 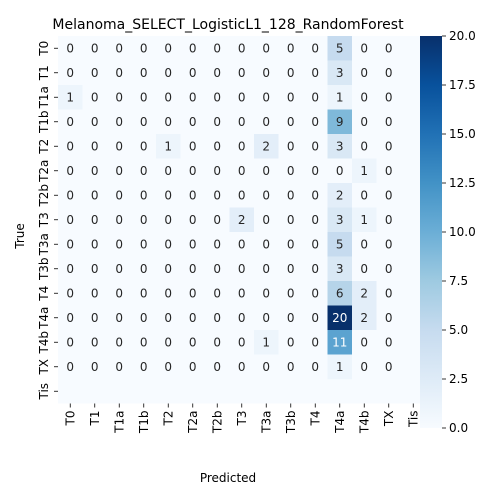 I want to click on cell-value-label: 2, so click(x=266, y=146).